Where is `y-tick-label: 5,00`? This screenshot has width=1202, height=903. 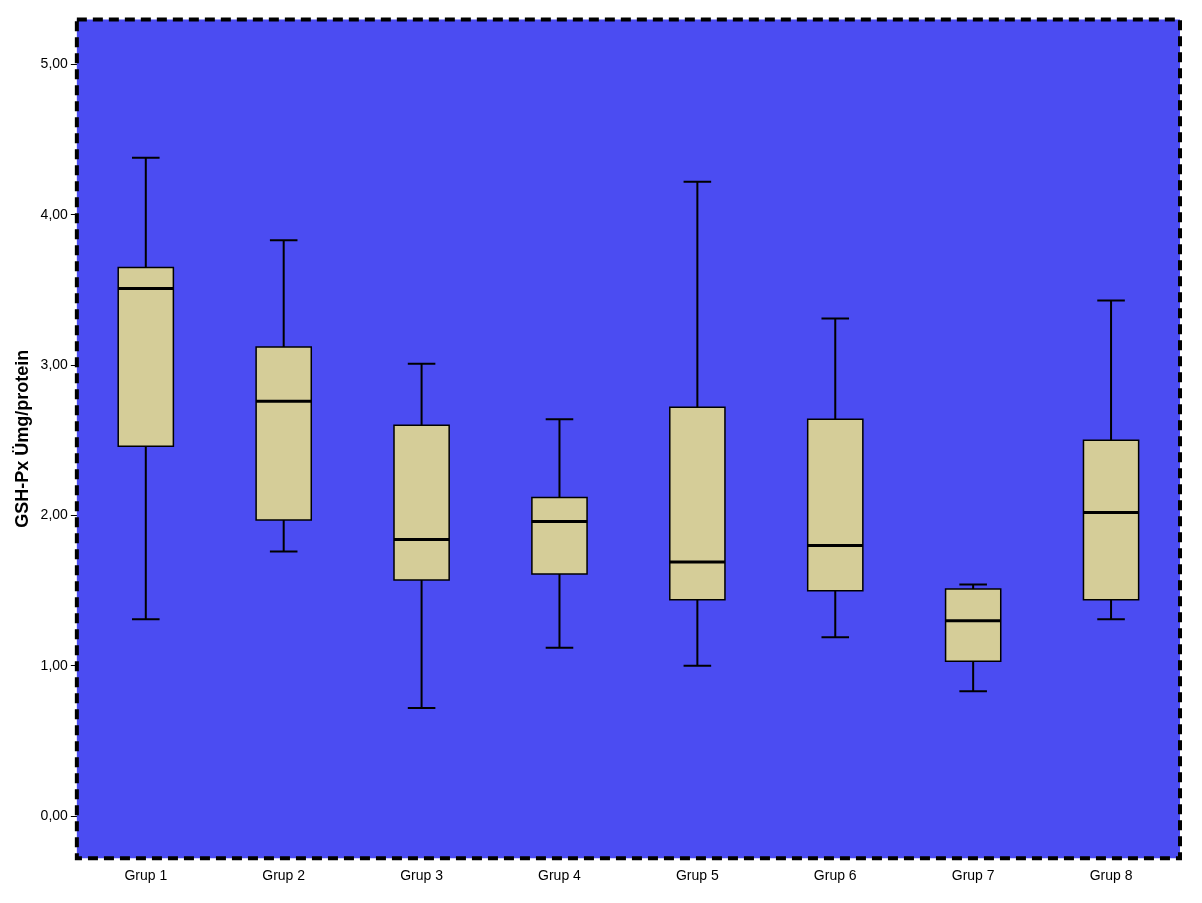
y-tick-label: 5,00 is located at coordinates (54, 63).